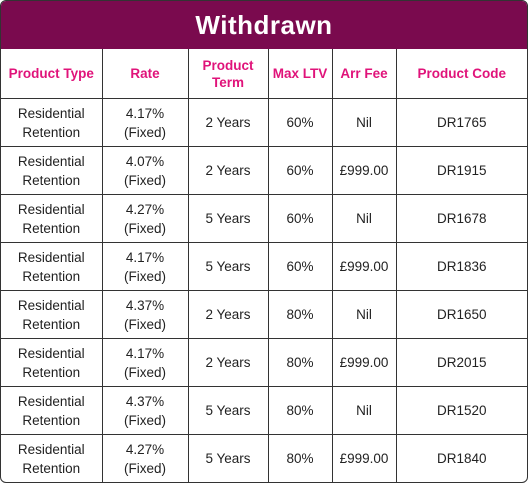 The width and height of the screenshot is (528, 483). I want to click on cell-product-code: DR1765, so click(461, 122).